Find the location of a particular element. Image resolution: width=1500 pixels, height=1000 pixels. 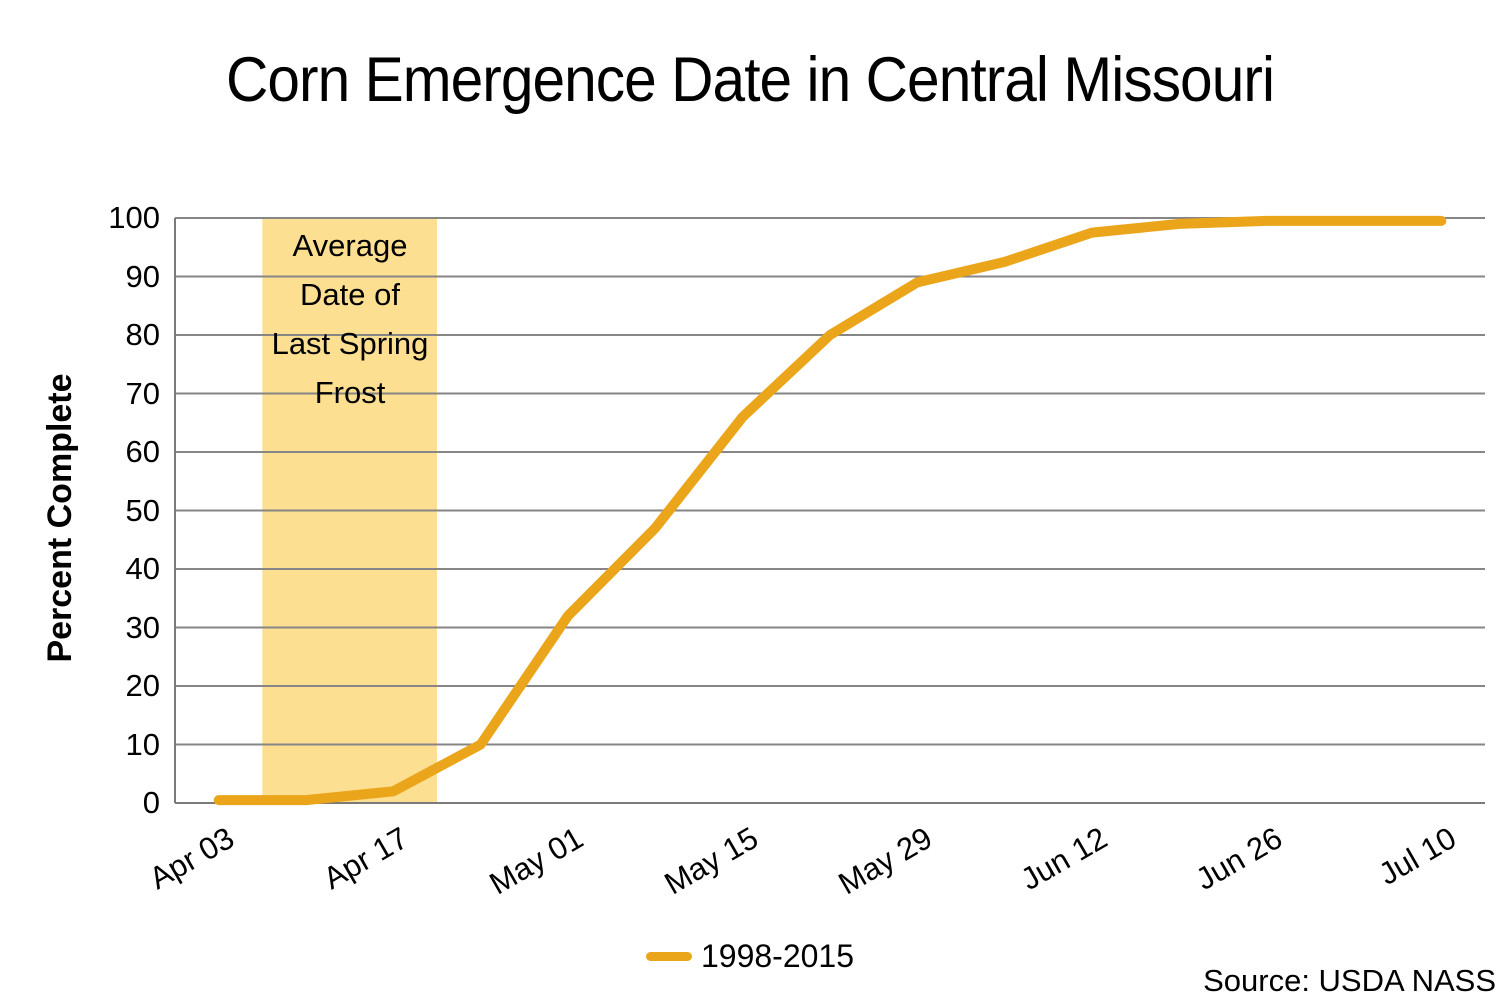

legend-label: 1998-2015 is located at coordinates (777, 956).